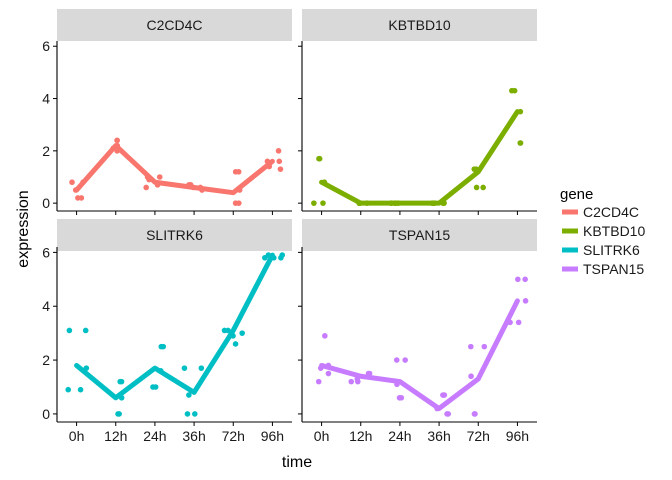 The image size is (672, 480). What do you see at coordinates (419, 157) in the screenshot?
I see `series-line-kbtbd10` at bounding box center [419, 157].